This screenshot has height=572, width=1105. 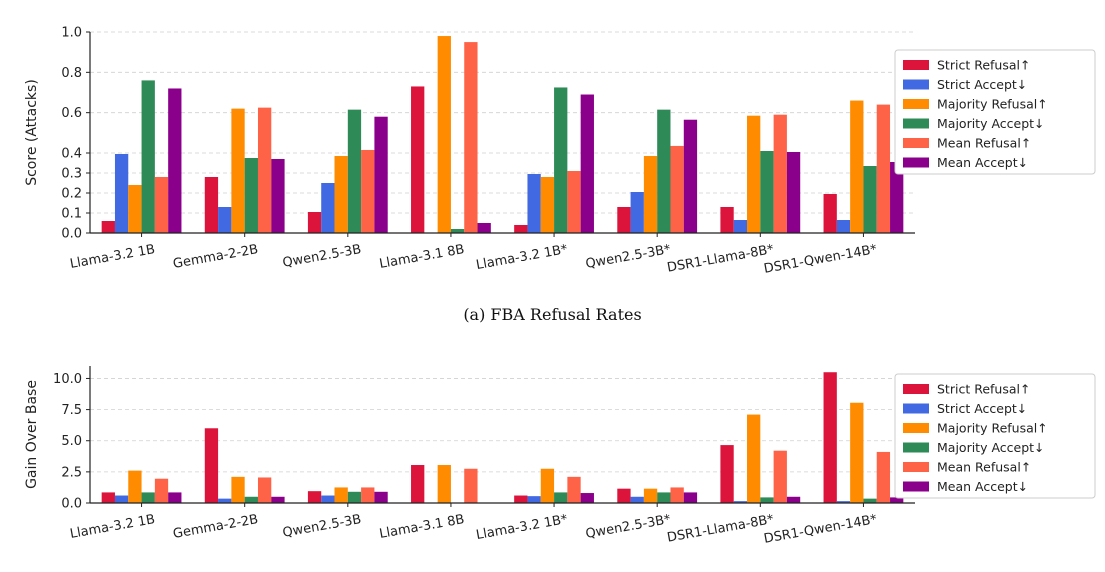 I want to click on bar-dsr1-qwen-14b-strict-refusal, so click(x=830, y=437).